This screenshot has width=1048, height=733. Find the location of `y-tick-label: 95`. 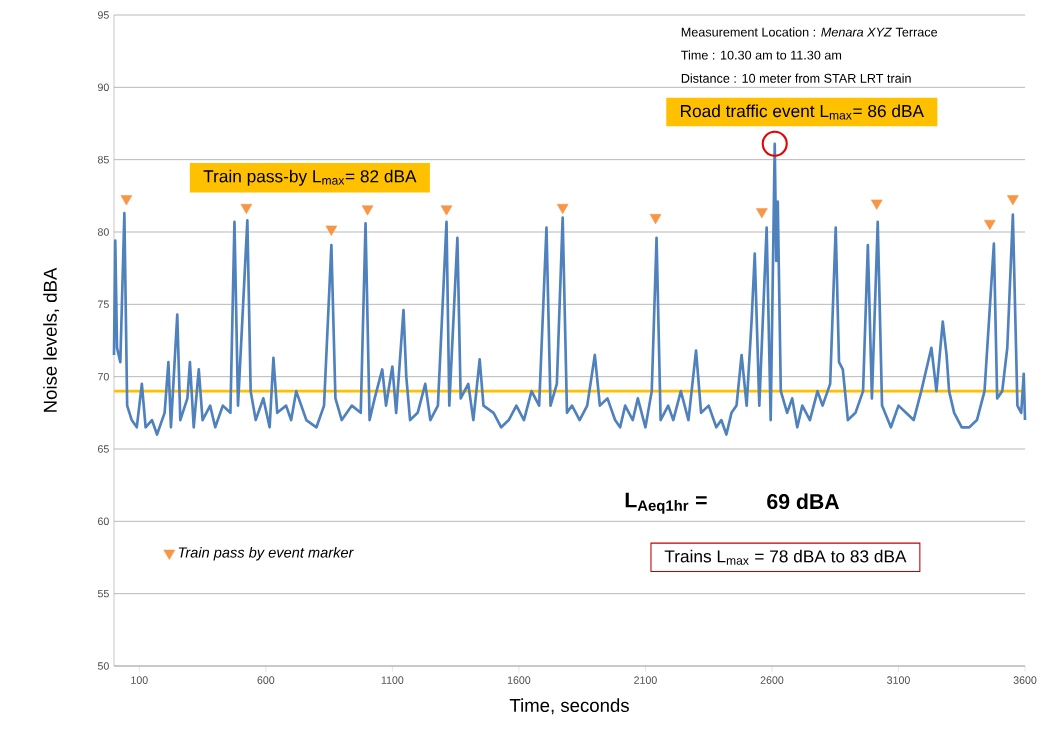

y-tick-label: 95 is located at coordinates (103, 15).